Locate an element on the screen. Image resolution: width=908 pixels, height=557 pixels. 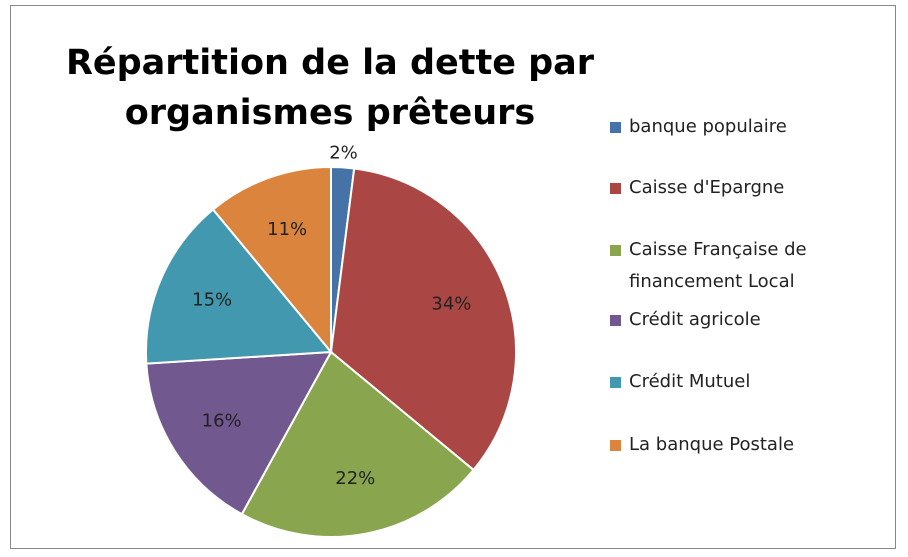
data-label: 11% is located at coordinates (287, 229).